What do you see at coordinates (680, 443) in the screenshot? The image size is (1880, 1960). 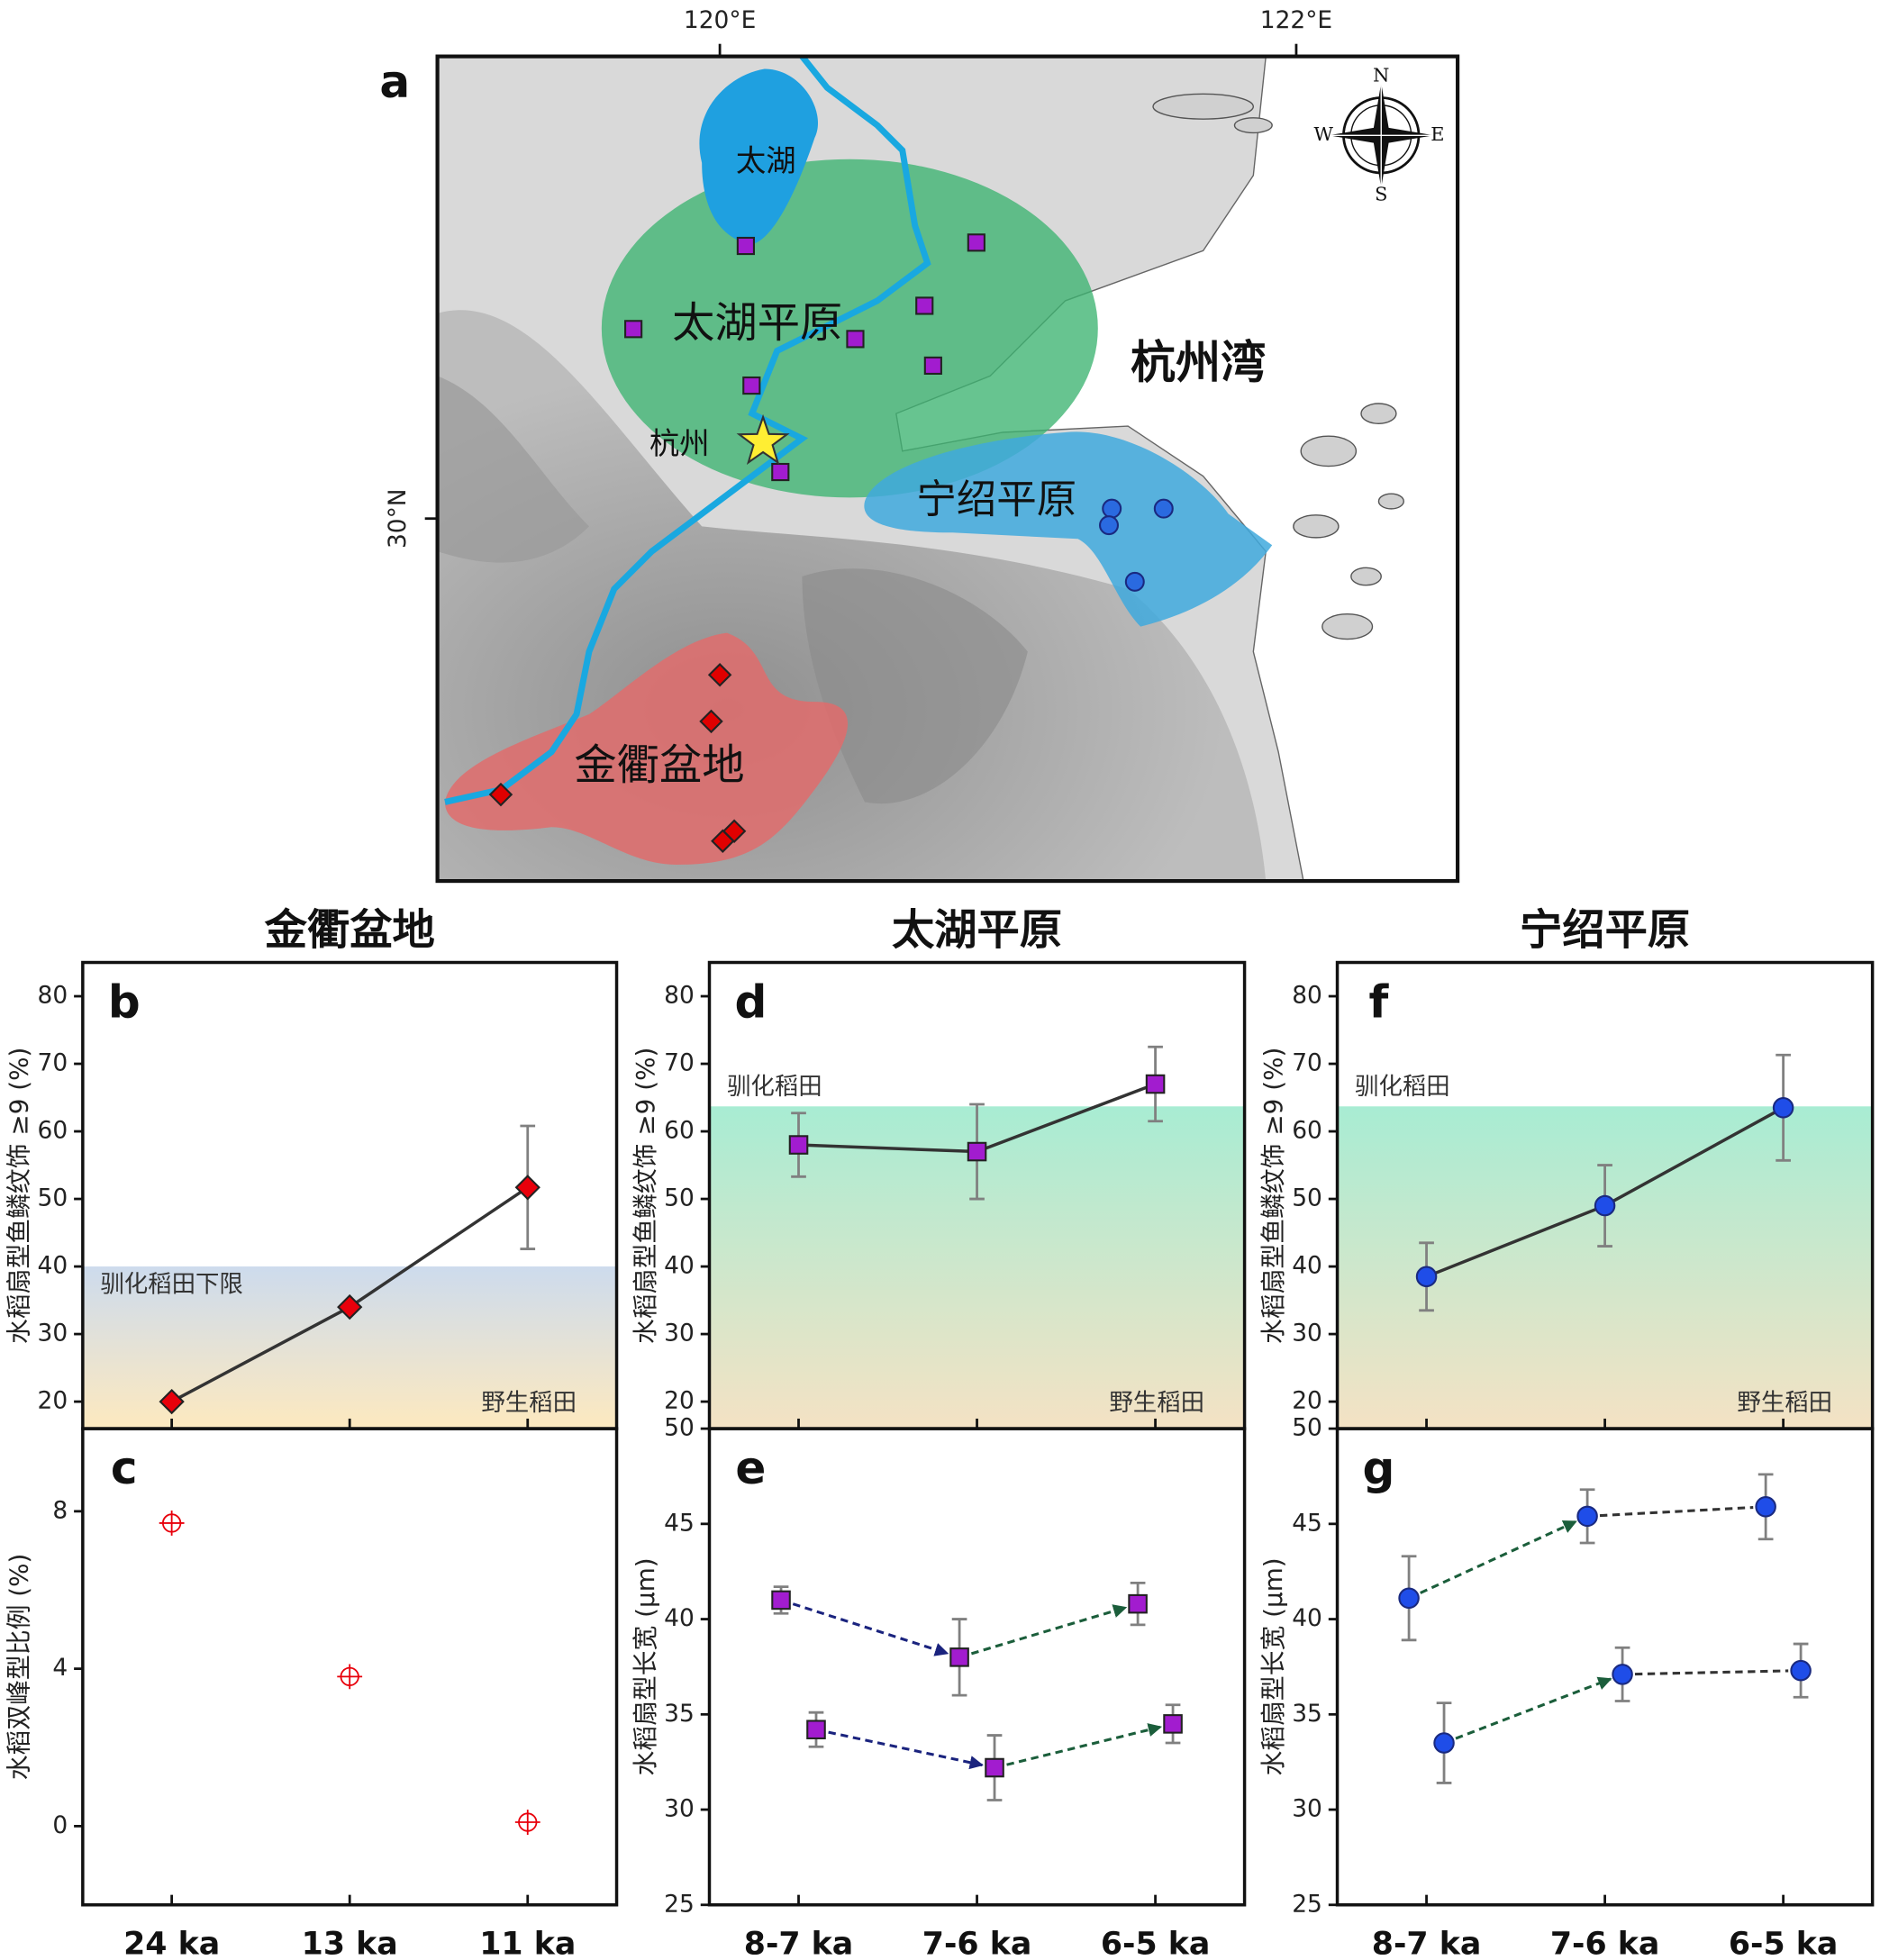 I see `place-label: 杭州` at bounding box center [680, 443].